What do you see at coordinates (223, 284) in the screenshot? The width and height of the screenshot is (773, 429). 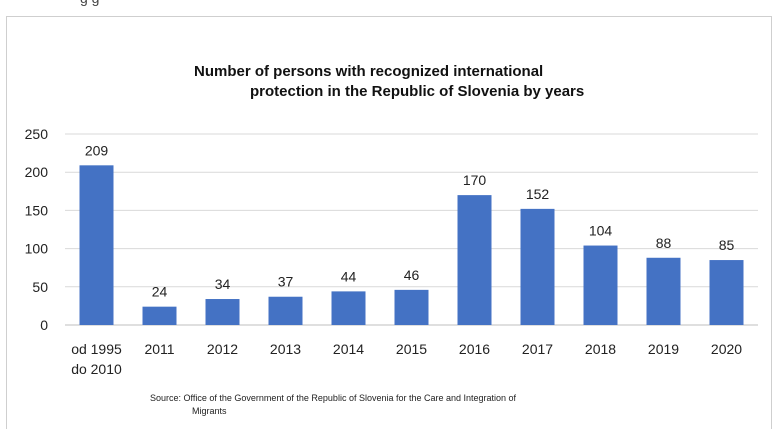 I see `data-label: 34` at bounding box center [223, 284].